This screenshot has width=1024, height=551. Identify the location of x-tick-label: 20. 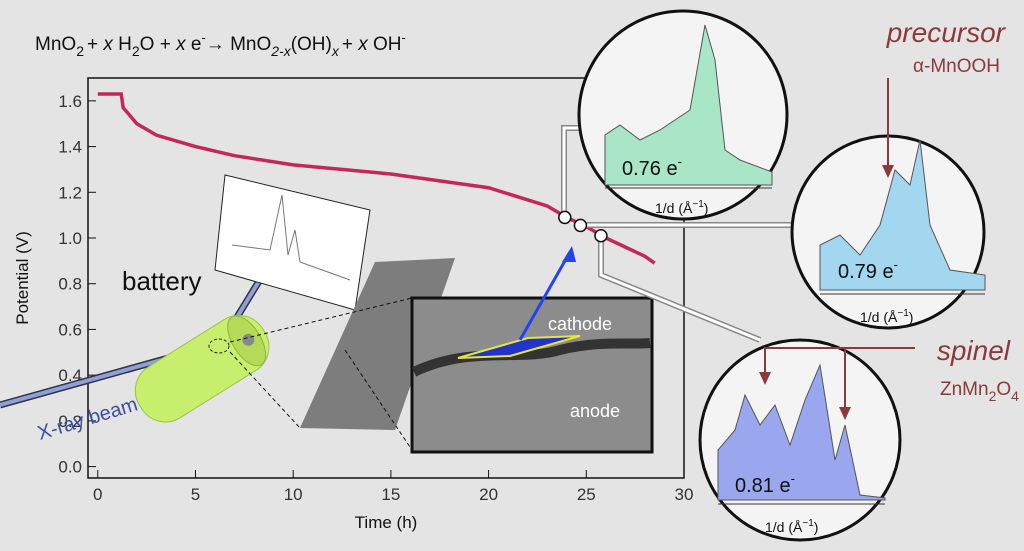
(488, 494).